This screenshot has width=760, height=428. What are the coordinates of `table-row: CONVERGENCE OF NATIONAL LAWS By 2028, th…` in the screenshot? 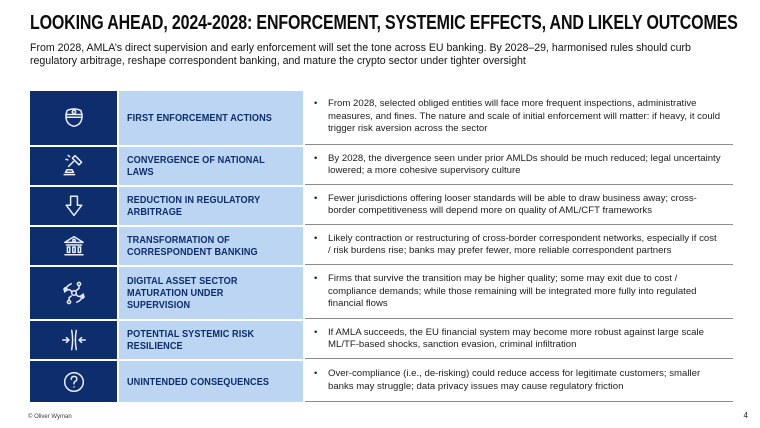 It's located at (381, 166).